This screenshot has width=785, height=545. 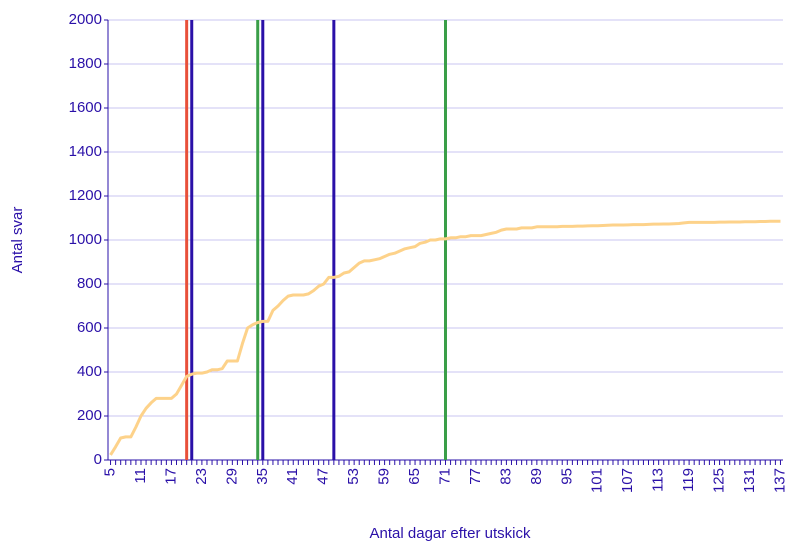 What do you see at coordinates (627, 480) in the screenshot?
I see `x-tick-label: 107` at bounding box center [627, 480].